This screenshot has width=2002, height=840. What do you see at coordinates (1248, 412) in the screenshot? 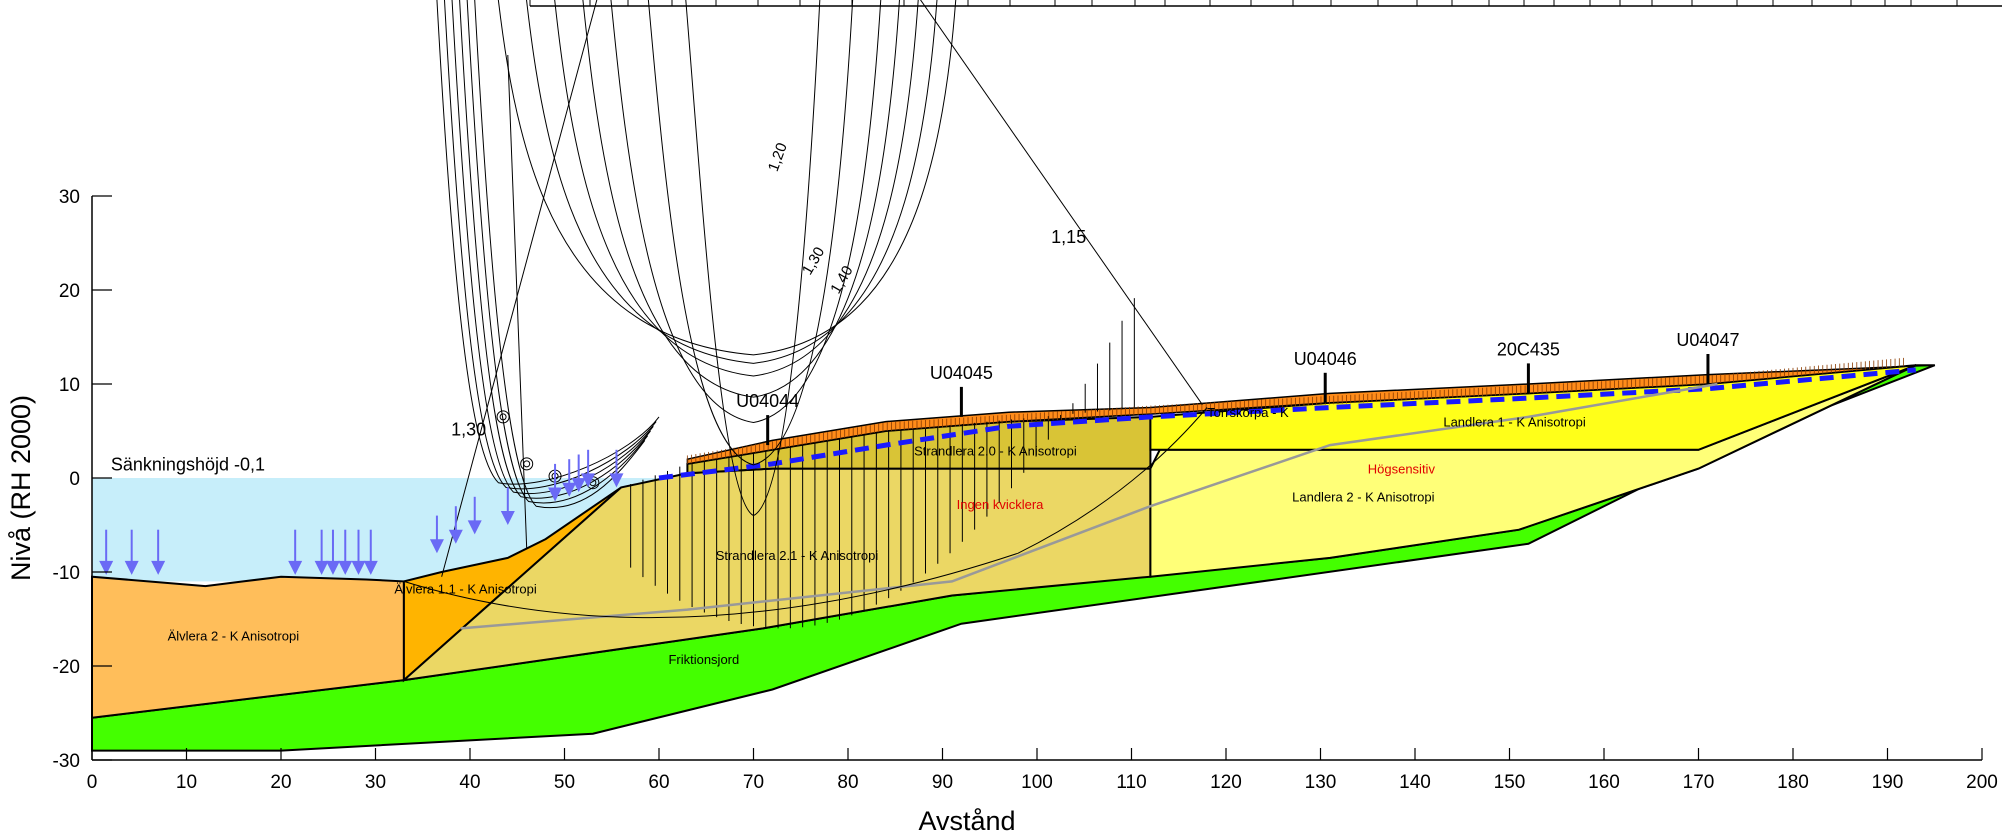
I see `label-torrskorpa: Torrskorpa - K` at bounding box center [1248, 412].